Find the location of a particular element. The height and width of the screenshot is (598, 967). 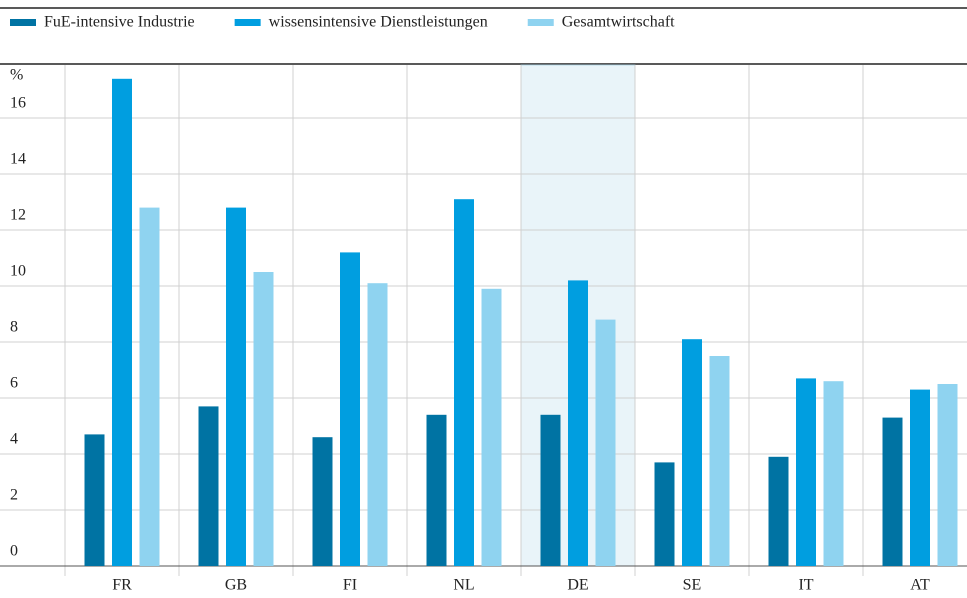

legend-label: wissensintensive Dienstleistungen is located at coordinates (378, 22).